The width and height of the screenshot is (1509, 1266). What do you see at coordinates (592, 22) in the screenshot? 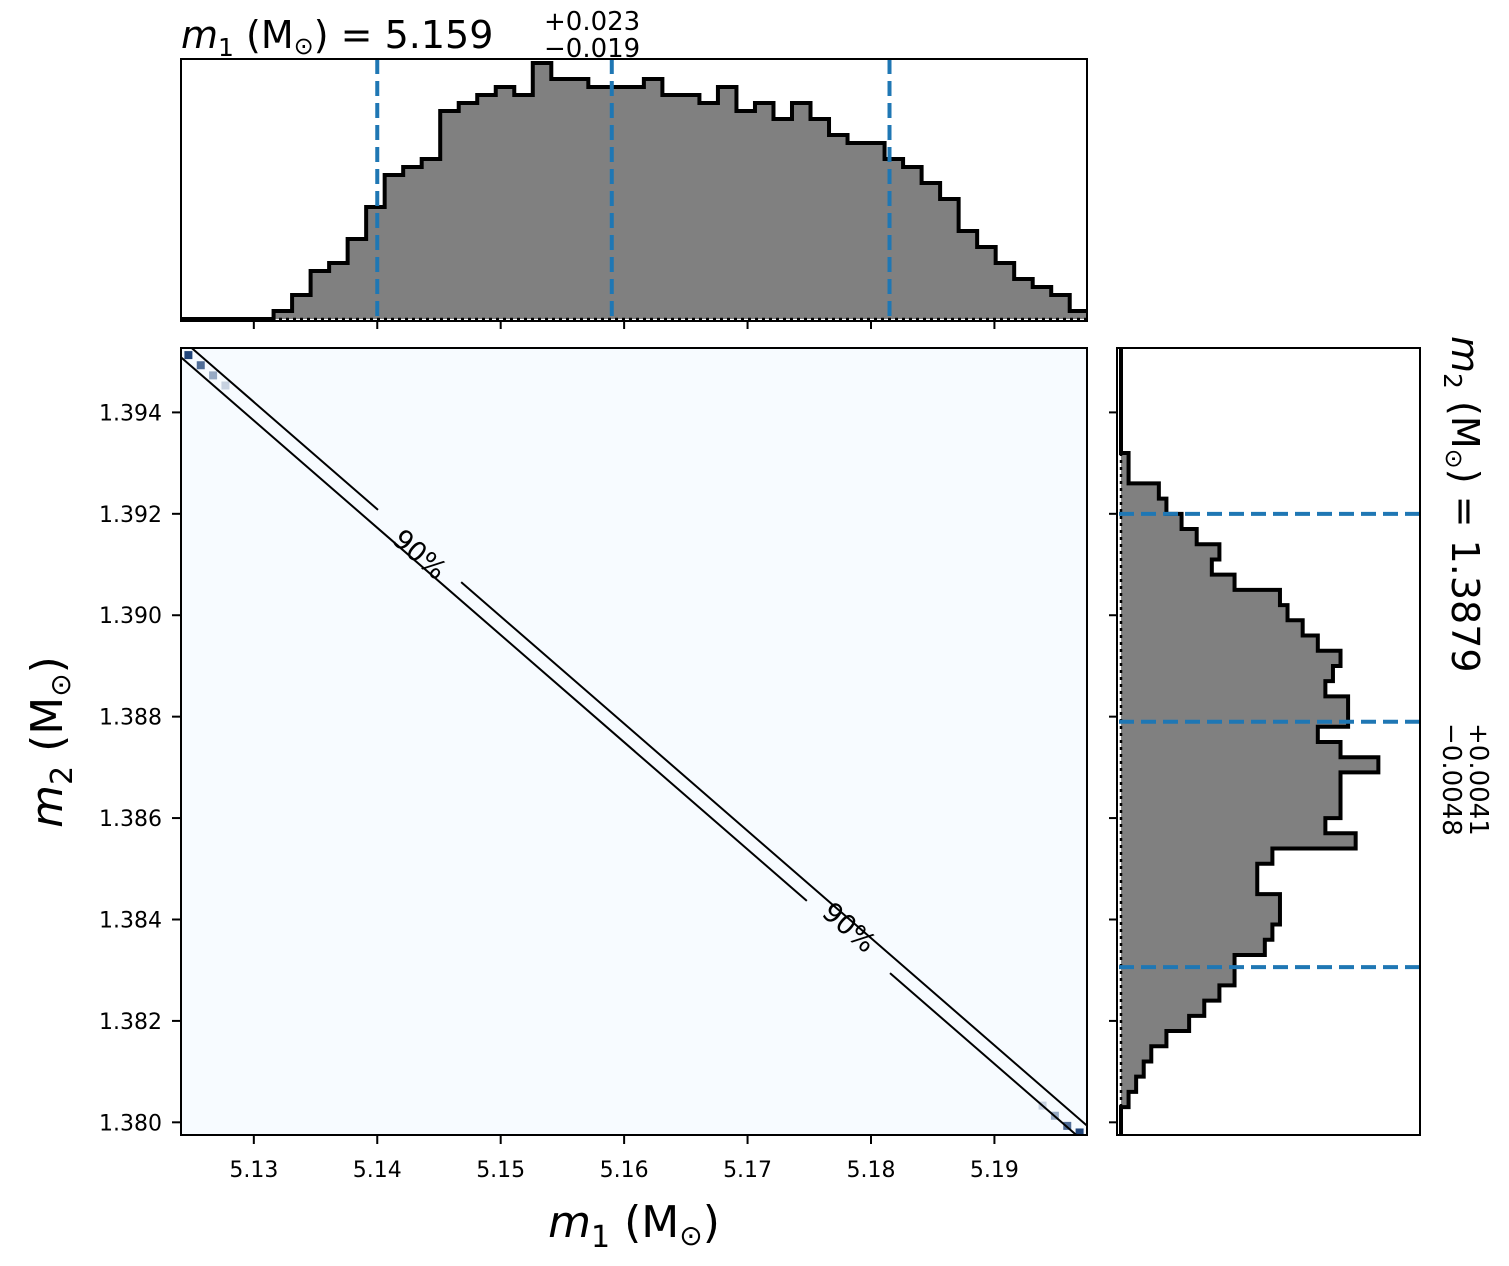
I see `m1-plus-error: +0.023` at bounding box center [592, 22].